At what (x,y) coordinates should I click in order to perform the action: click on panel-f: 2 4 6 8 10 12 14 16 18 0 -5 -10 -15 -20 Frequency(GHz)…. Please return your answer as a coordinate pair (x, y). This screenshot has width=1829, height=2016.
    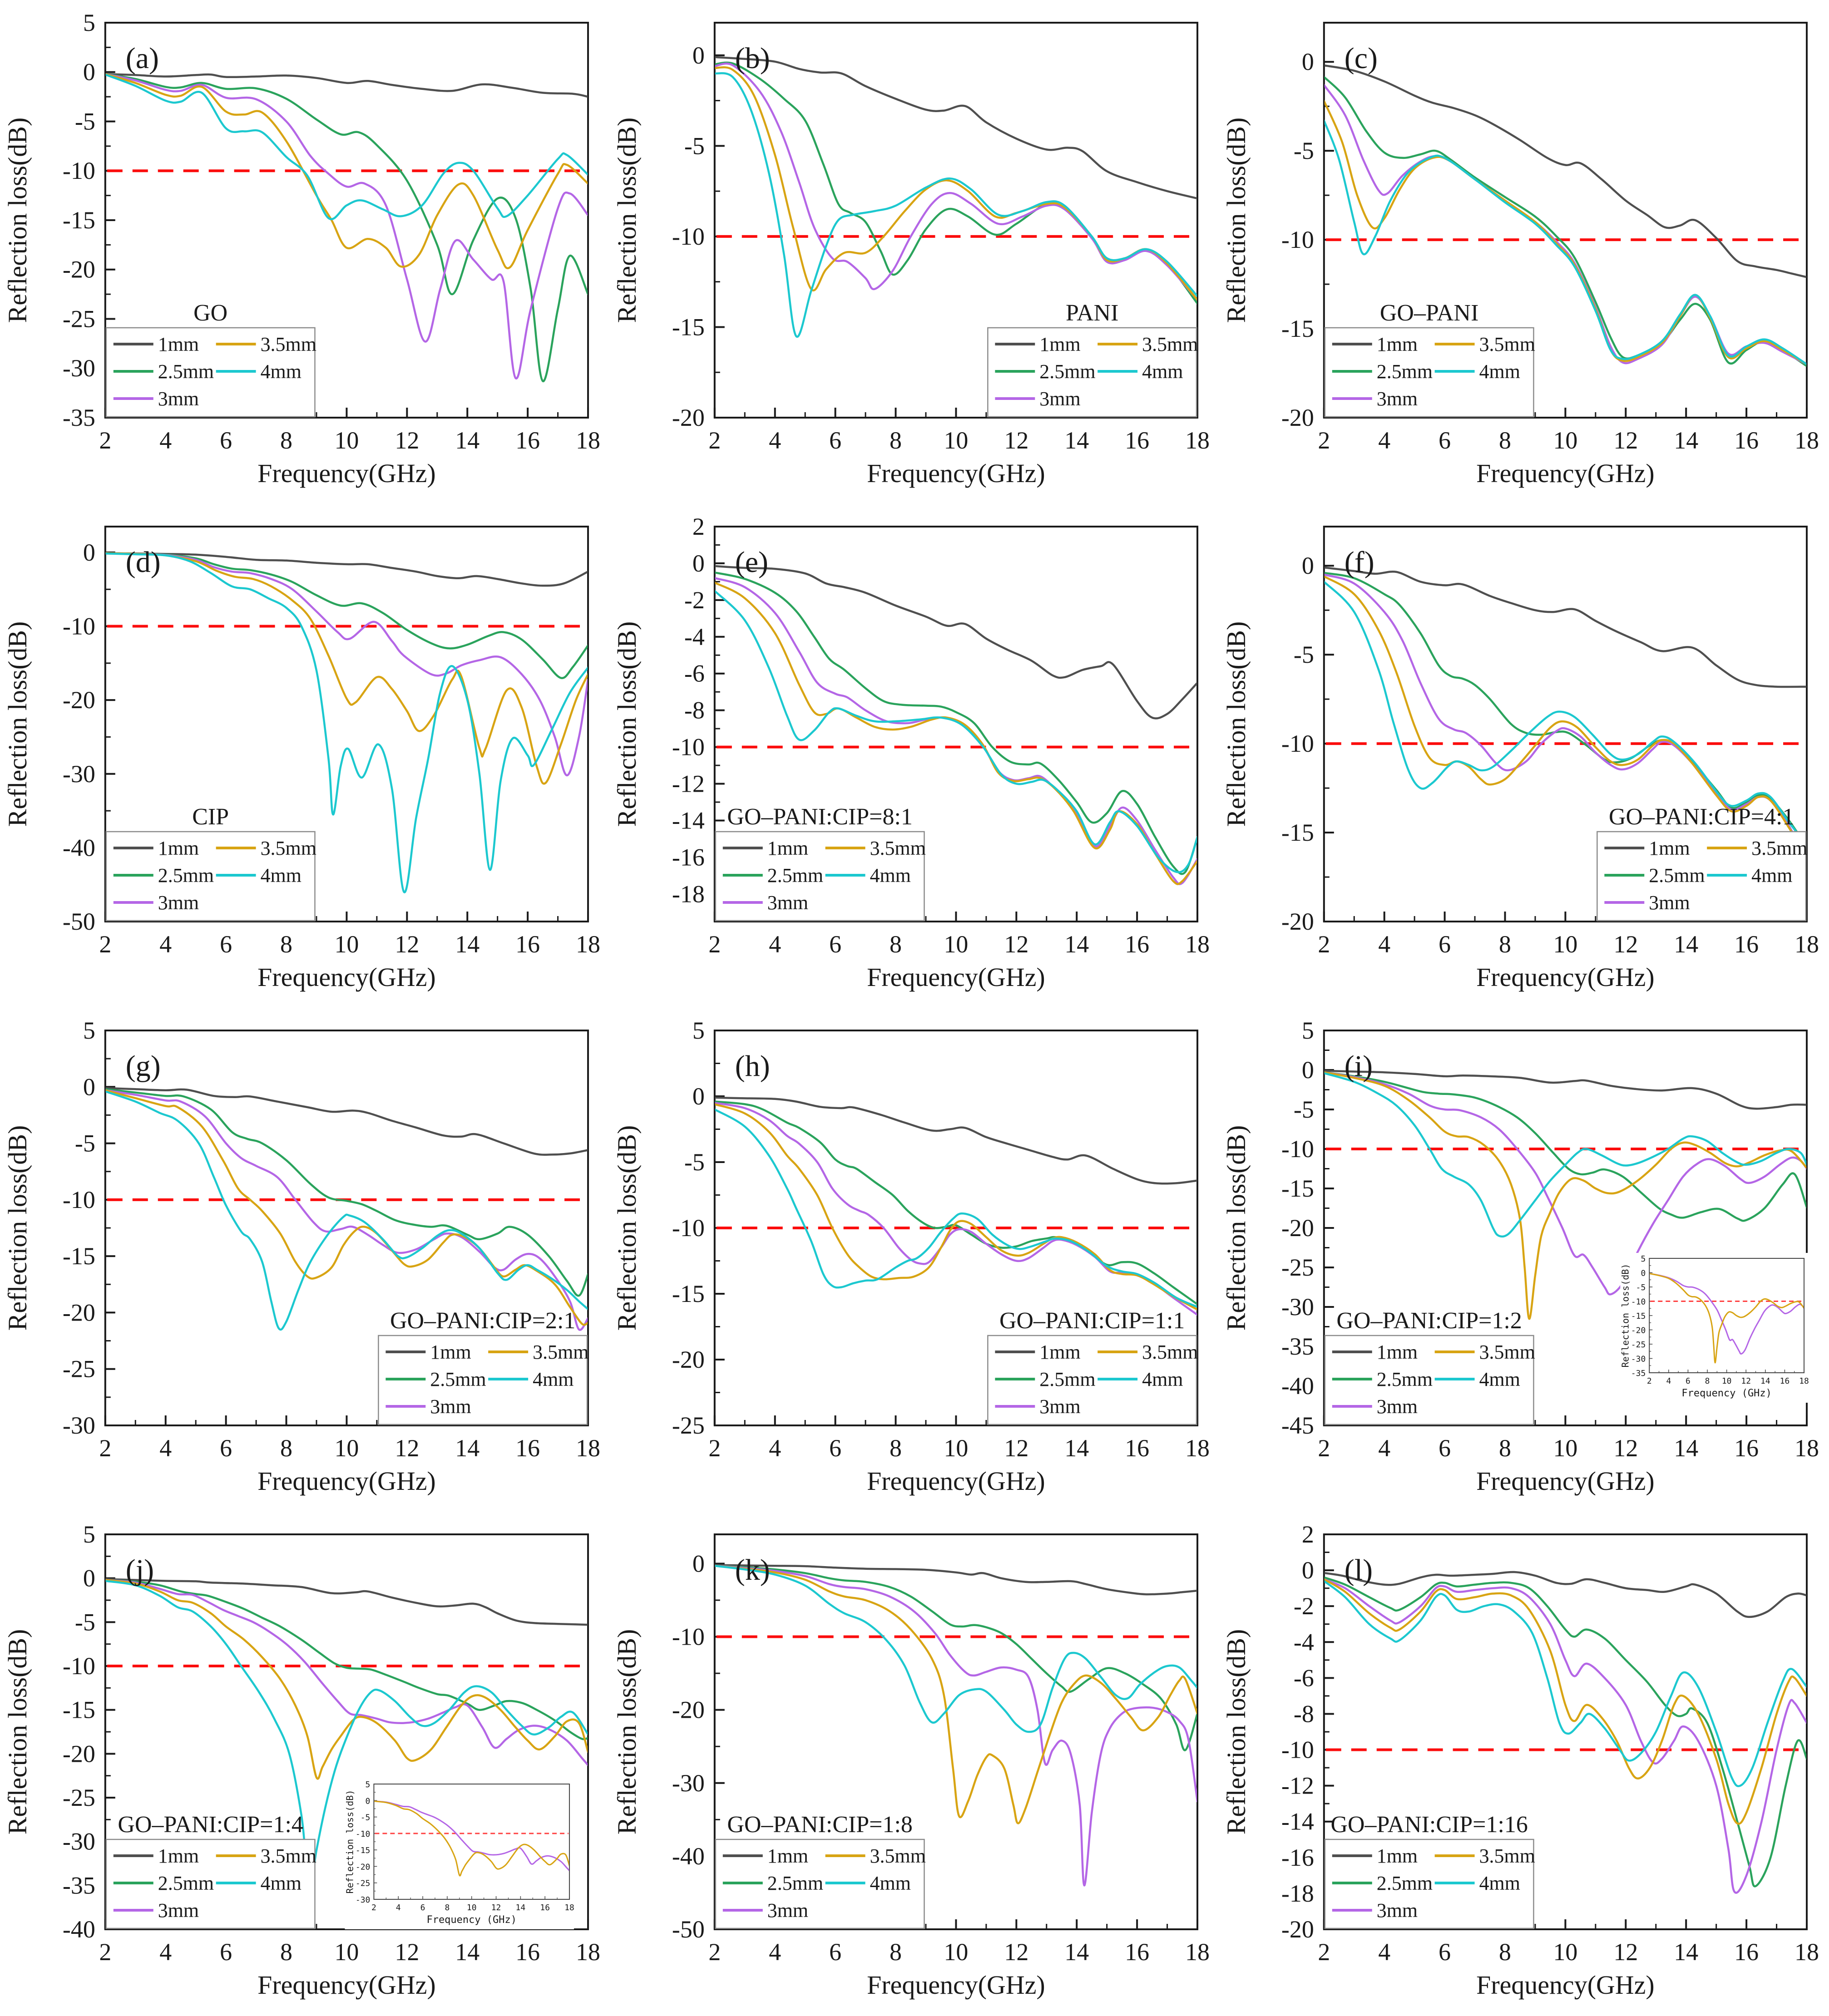
    Looking at the image, I should click on (1524, 756).